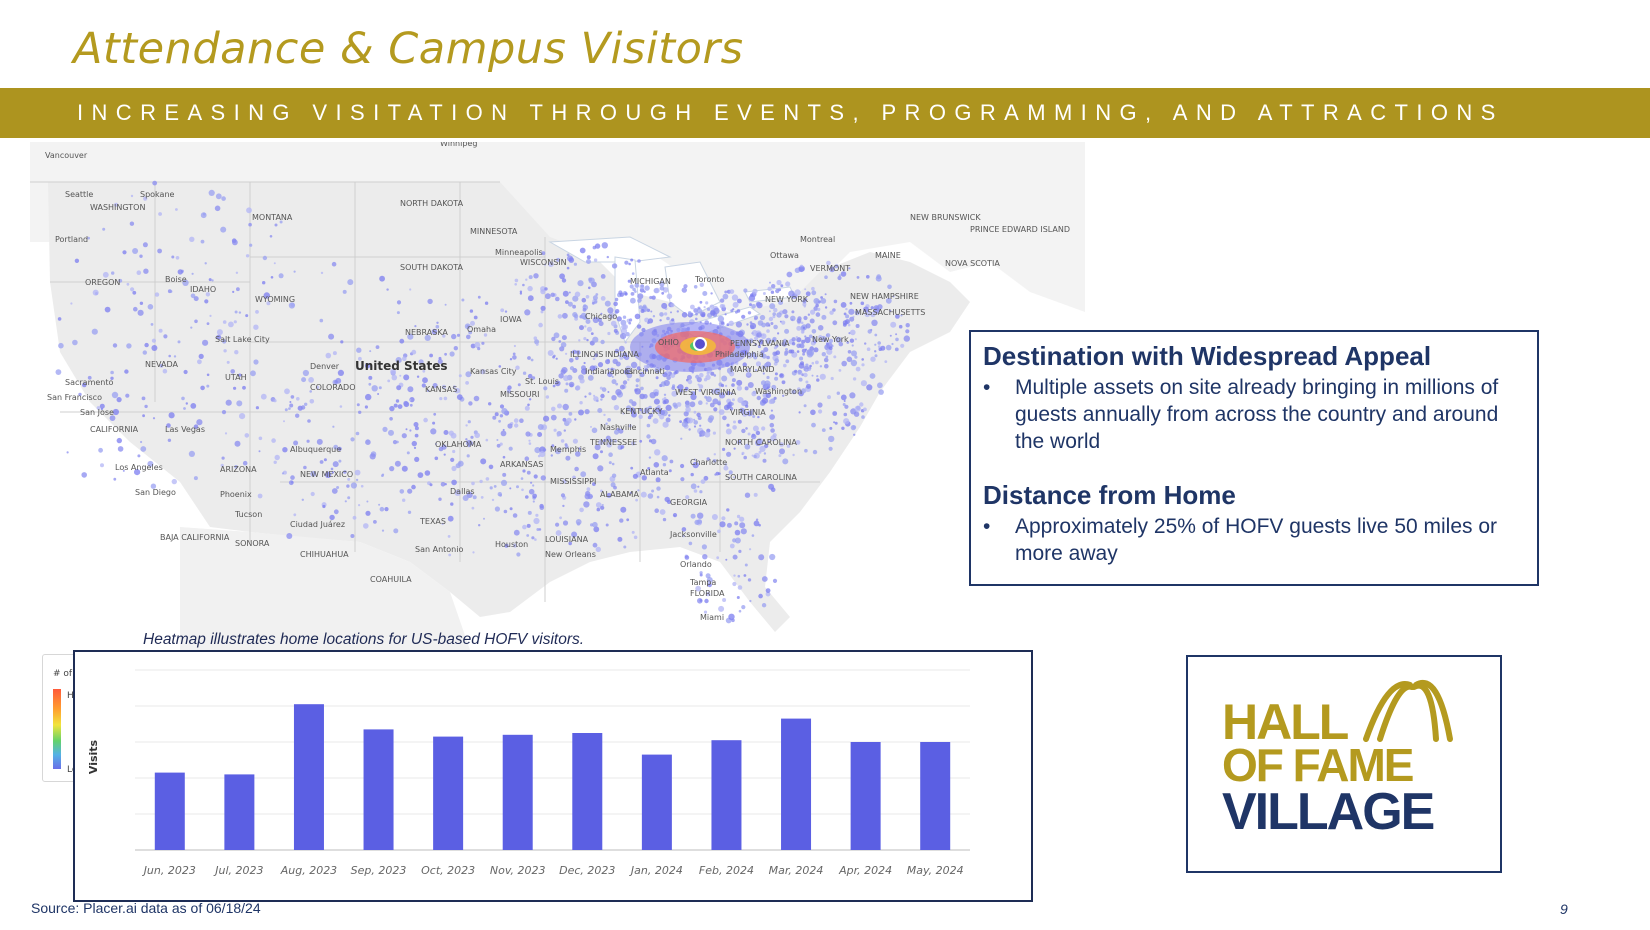 Image resolution: width=1650 pixels, height=930 pixels. What do you see at coordinates (97, 412) in the screenshot?
I see `map-label: San Jose` at bounding box center [97, 412].